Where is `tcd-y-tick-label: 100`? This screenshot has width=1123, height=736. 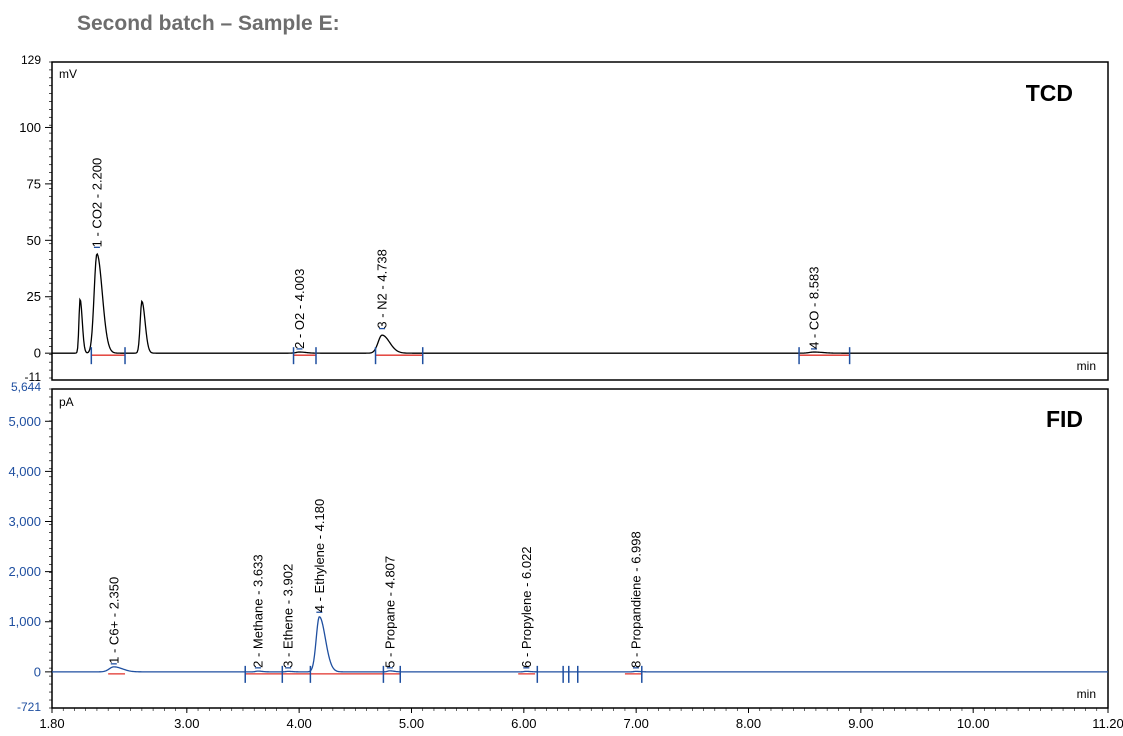
tcd-y-tick-label: 100 is located at coordinates (30, 127).